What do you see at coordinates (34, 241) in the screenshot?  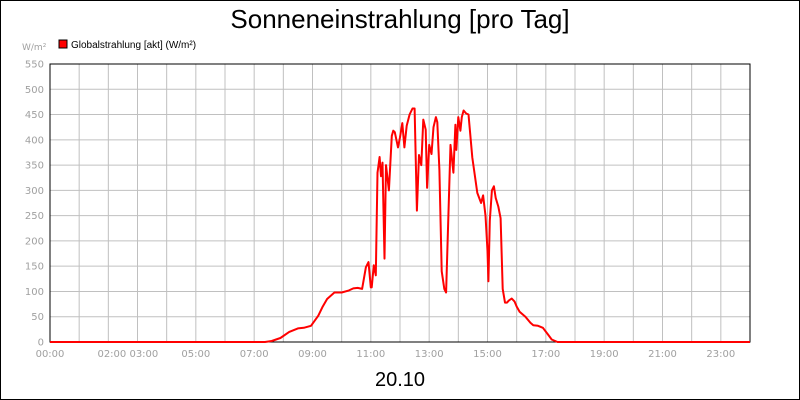 I see `y-tick-label: 200` at bounding box center [34, 241].